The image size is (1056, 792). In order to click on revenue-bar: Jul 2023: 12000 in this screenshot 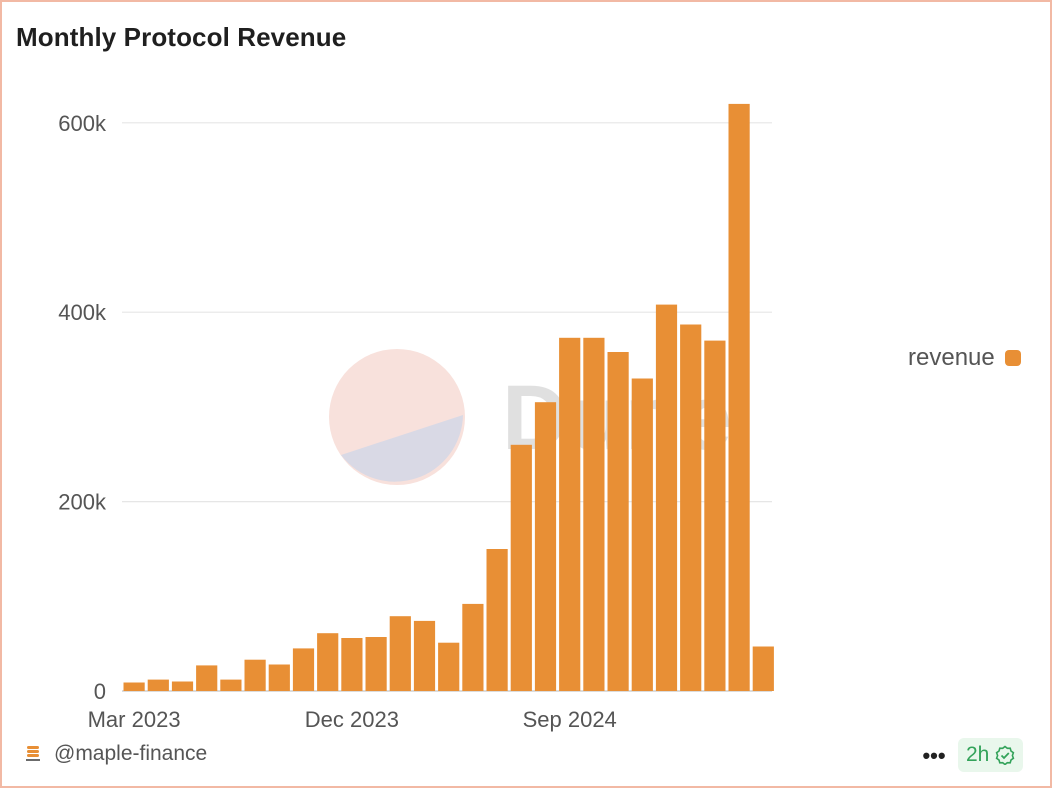, I will do `click(231, 685)`.